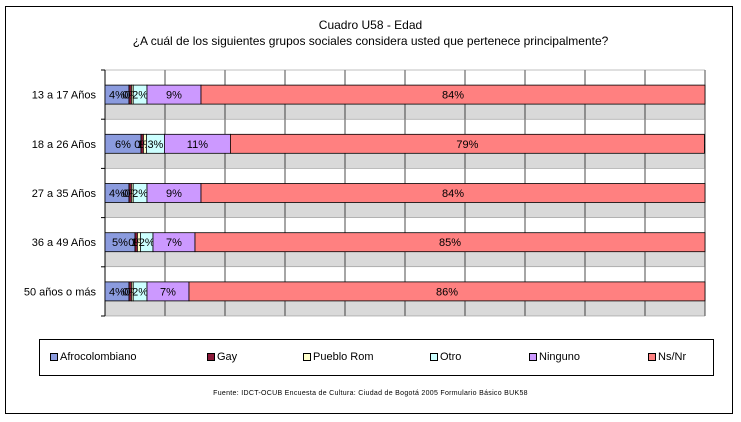 This screenshot has width=741, height=422. What do you see at coordinates (64, 96) in the screenshot?
I see `category-label: 13 a 17 Años` at bounding box center [64, 96].